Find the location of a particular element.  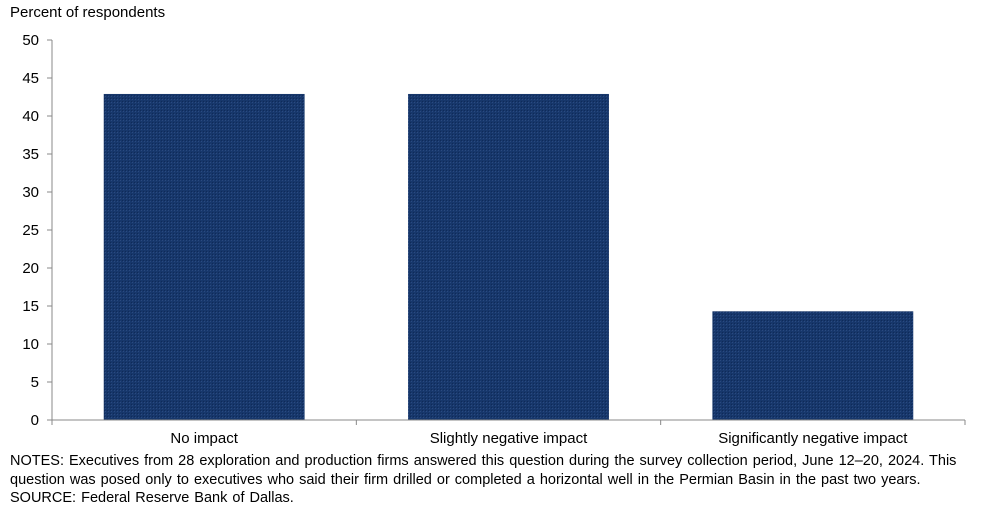

x-category-label: No impact is located at coordinates (204, 438).